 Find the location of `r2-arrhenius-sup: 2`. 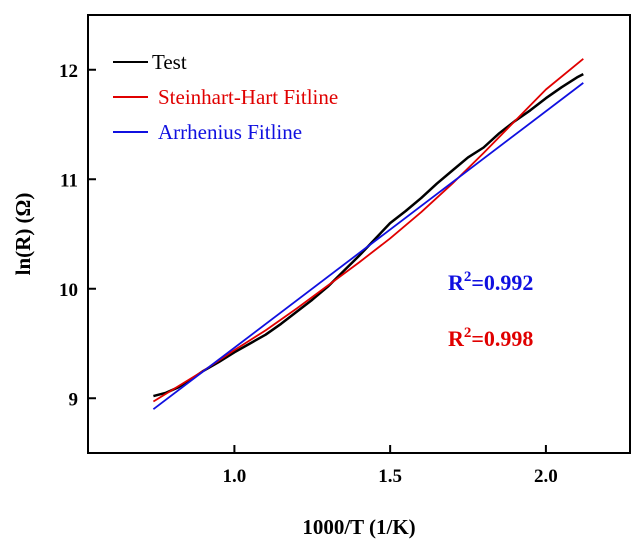

r2-arrhenius-sup: 2 is located at coordinates (468, 277).